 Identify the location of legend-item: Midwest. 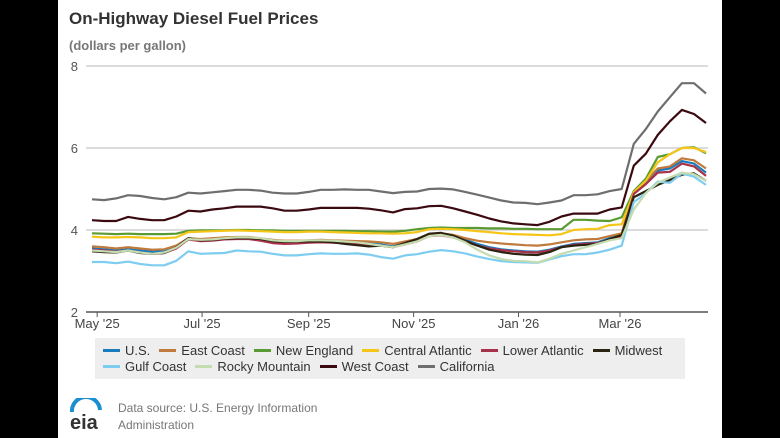
(627, 350).